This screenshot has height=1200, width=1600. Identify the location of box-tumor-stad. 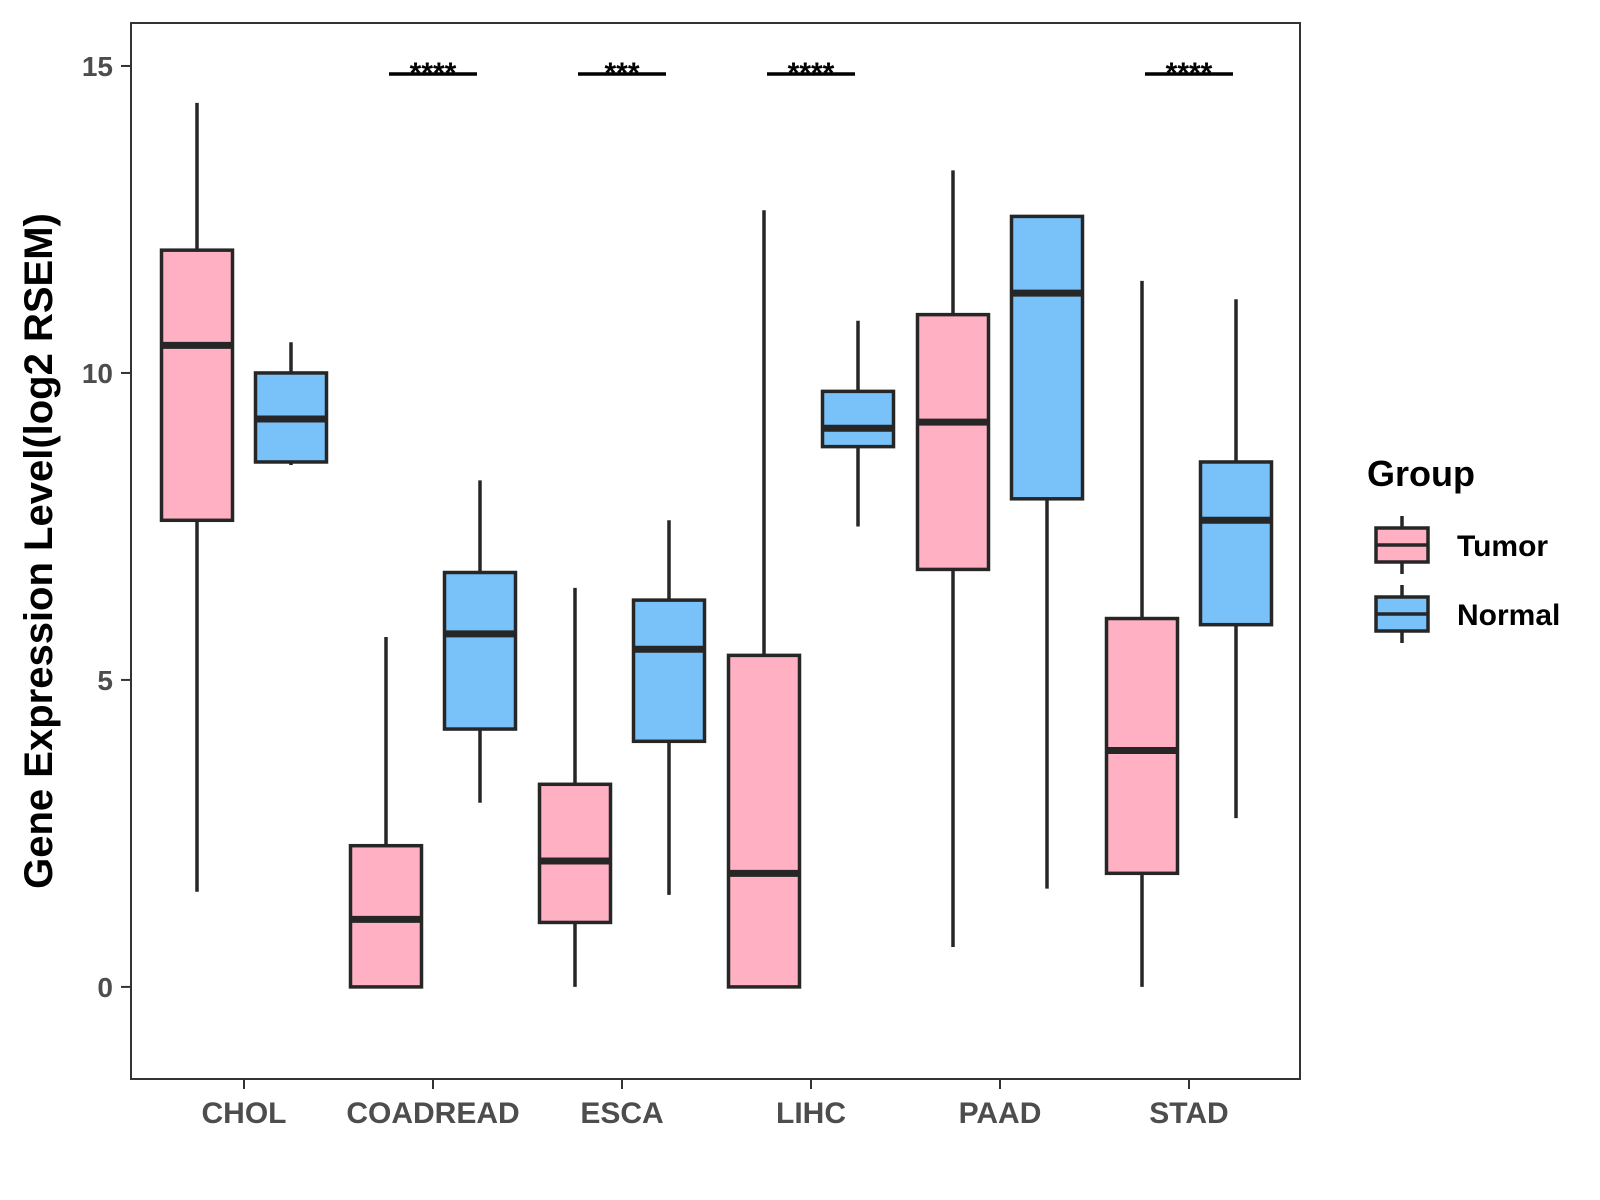
(1142, 633).